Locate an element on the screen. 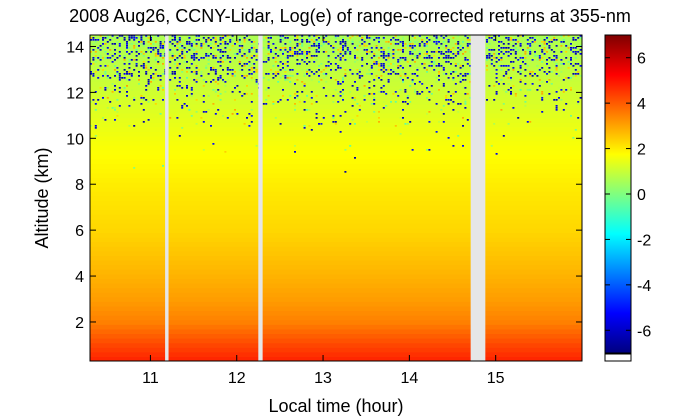 The height and width of the screenshot is (420, 700). colorbar-tick-label: 0 is located at coordinates (641, 195).